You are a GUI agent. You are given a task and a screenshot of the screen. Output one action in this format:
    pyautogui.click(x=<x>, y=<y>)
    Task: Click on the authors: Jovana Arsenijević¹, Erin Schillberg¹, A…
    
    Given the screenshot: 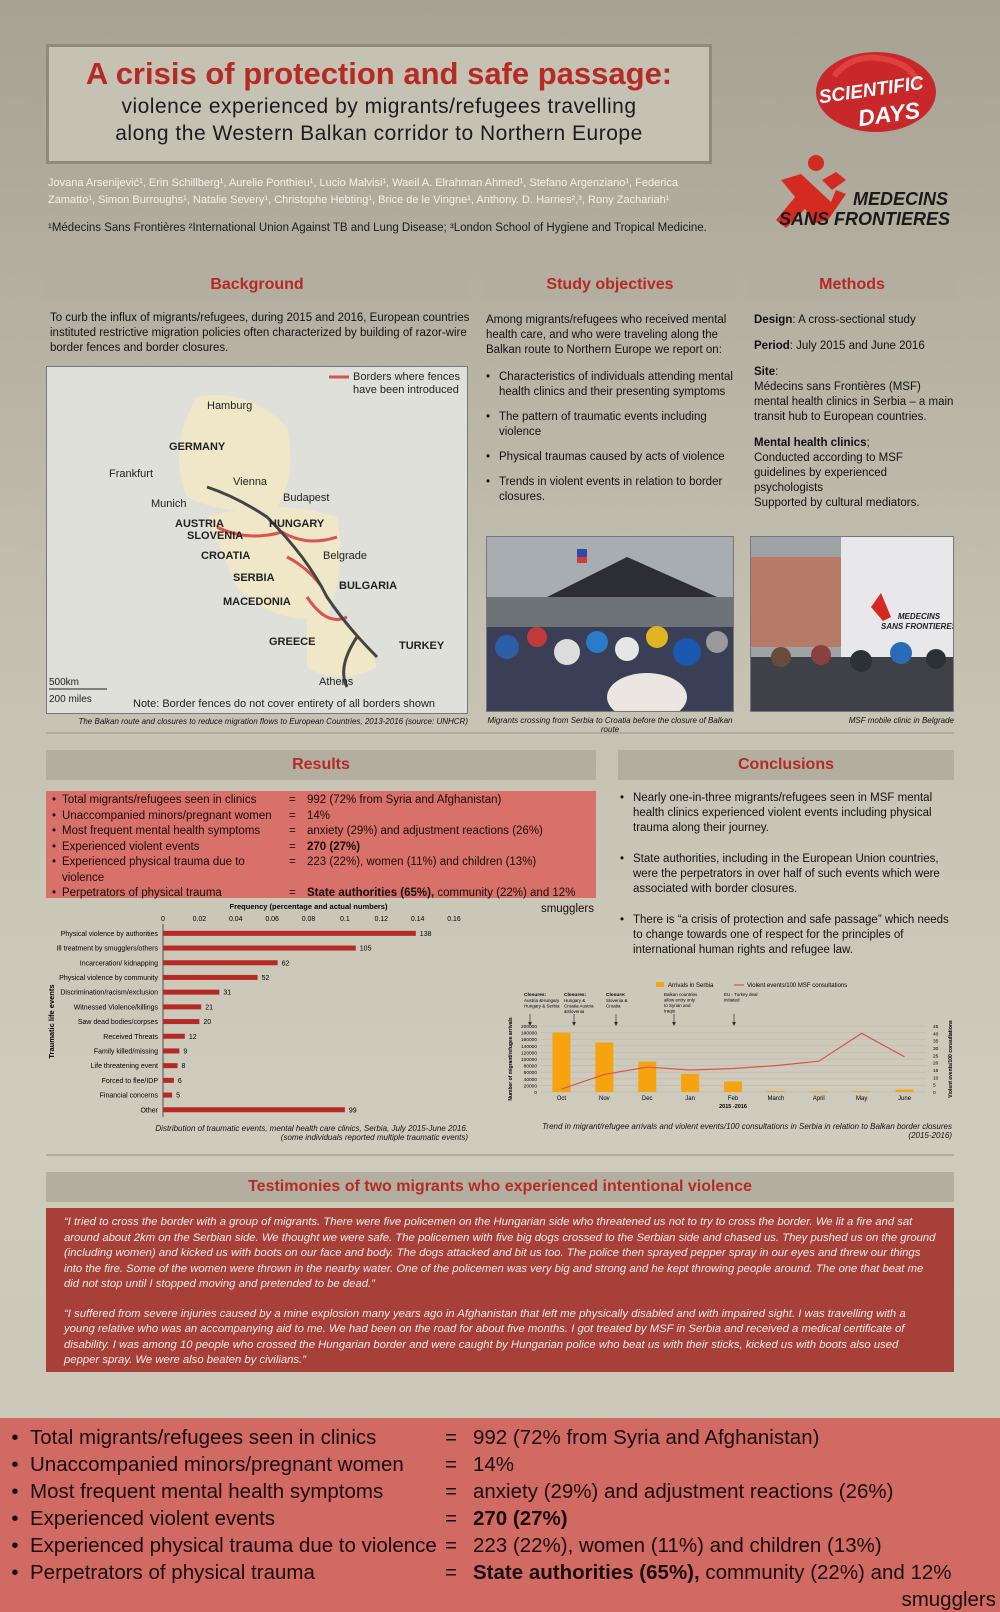 What is the action you would take?
    pyautogui.click(x=363, y=191)
    